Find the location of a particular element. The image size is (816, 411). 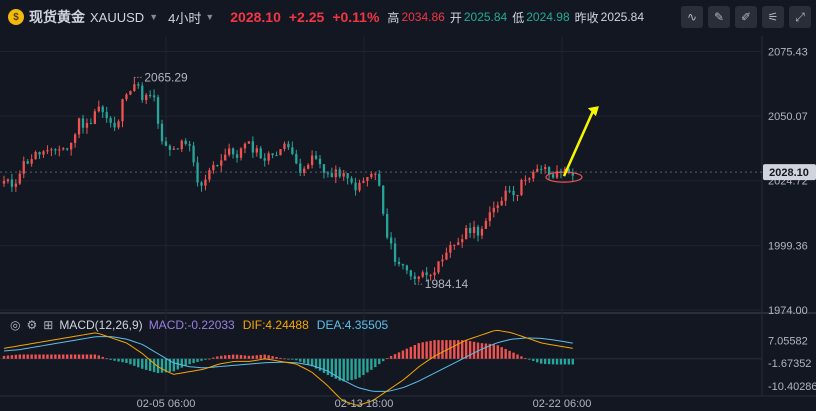

timeframe-selector: 4小时 is located at coordinates (185, 18).